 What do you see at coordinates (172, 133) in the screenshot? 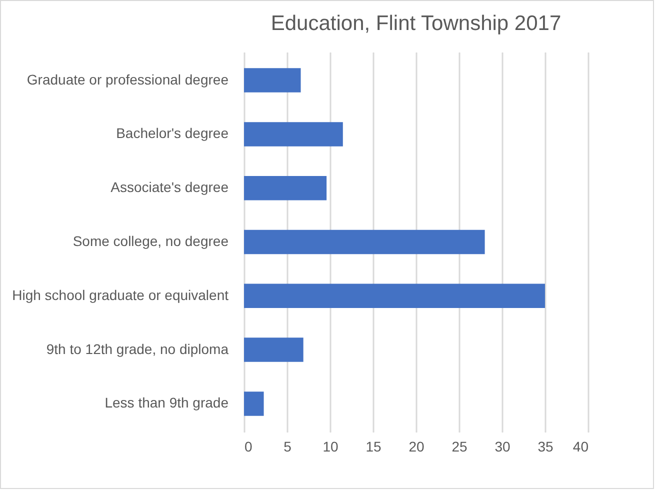
I see `y-tick-label: Bachelor's degree` at bounding box center [172, 133].